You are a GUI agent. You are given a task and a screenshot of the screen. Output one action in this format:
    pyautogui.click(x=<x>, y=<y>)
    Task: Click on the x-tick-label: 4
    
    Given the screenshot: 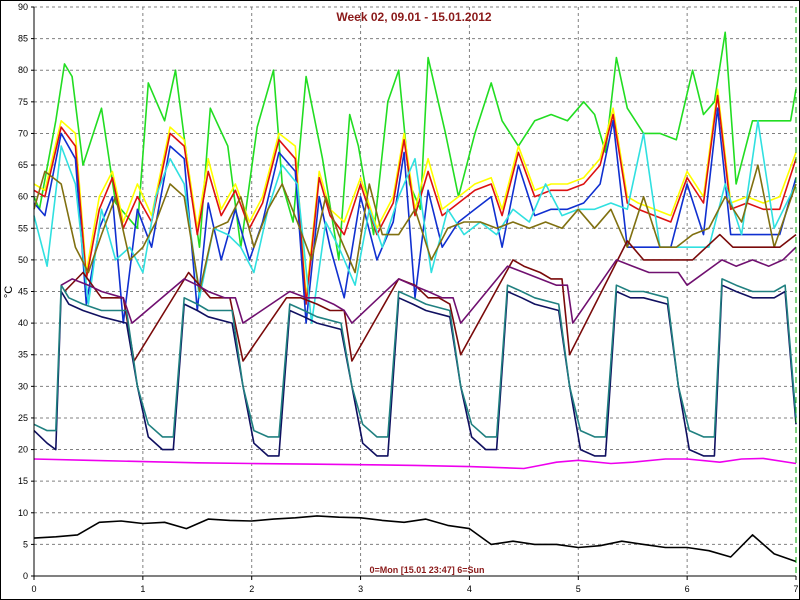 What is the action you would take?
    pyautogui.click(x=469, y=589)
    